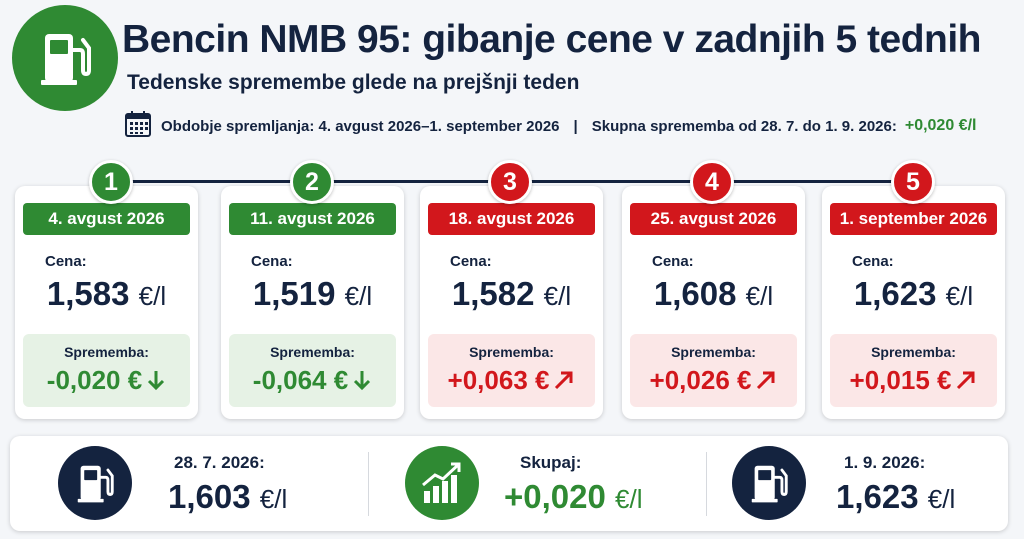 Image resolution: width=1024 pixels, height=539 pixels. Describe the element at coordinates (511, 219) in the screenshot. I see `week-date: 18. avgust 2026` at that location.